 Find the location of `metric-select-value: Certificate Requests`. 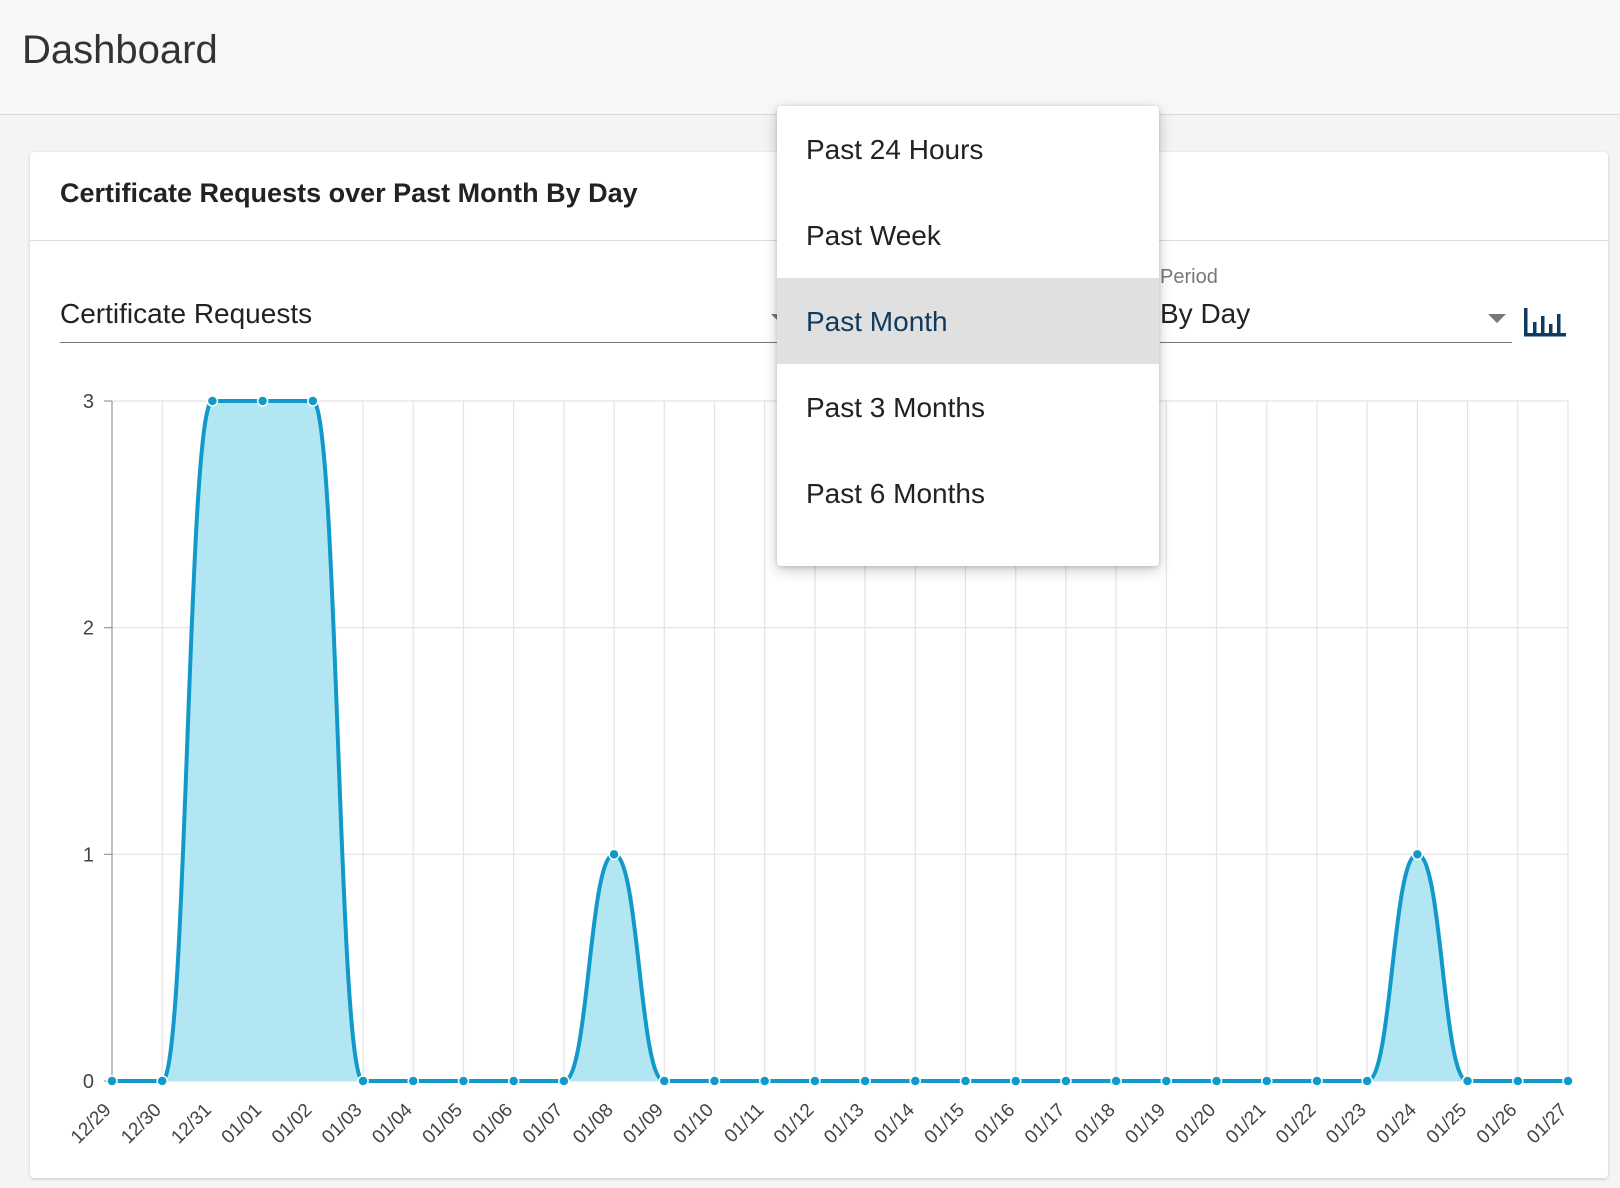

metric-select-value: Certificate Requests is located at coordinates (186, 313).